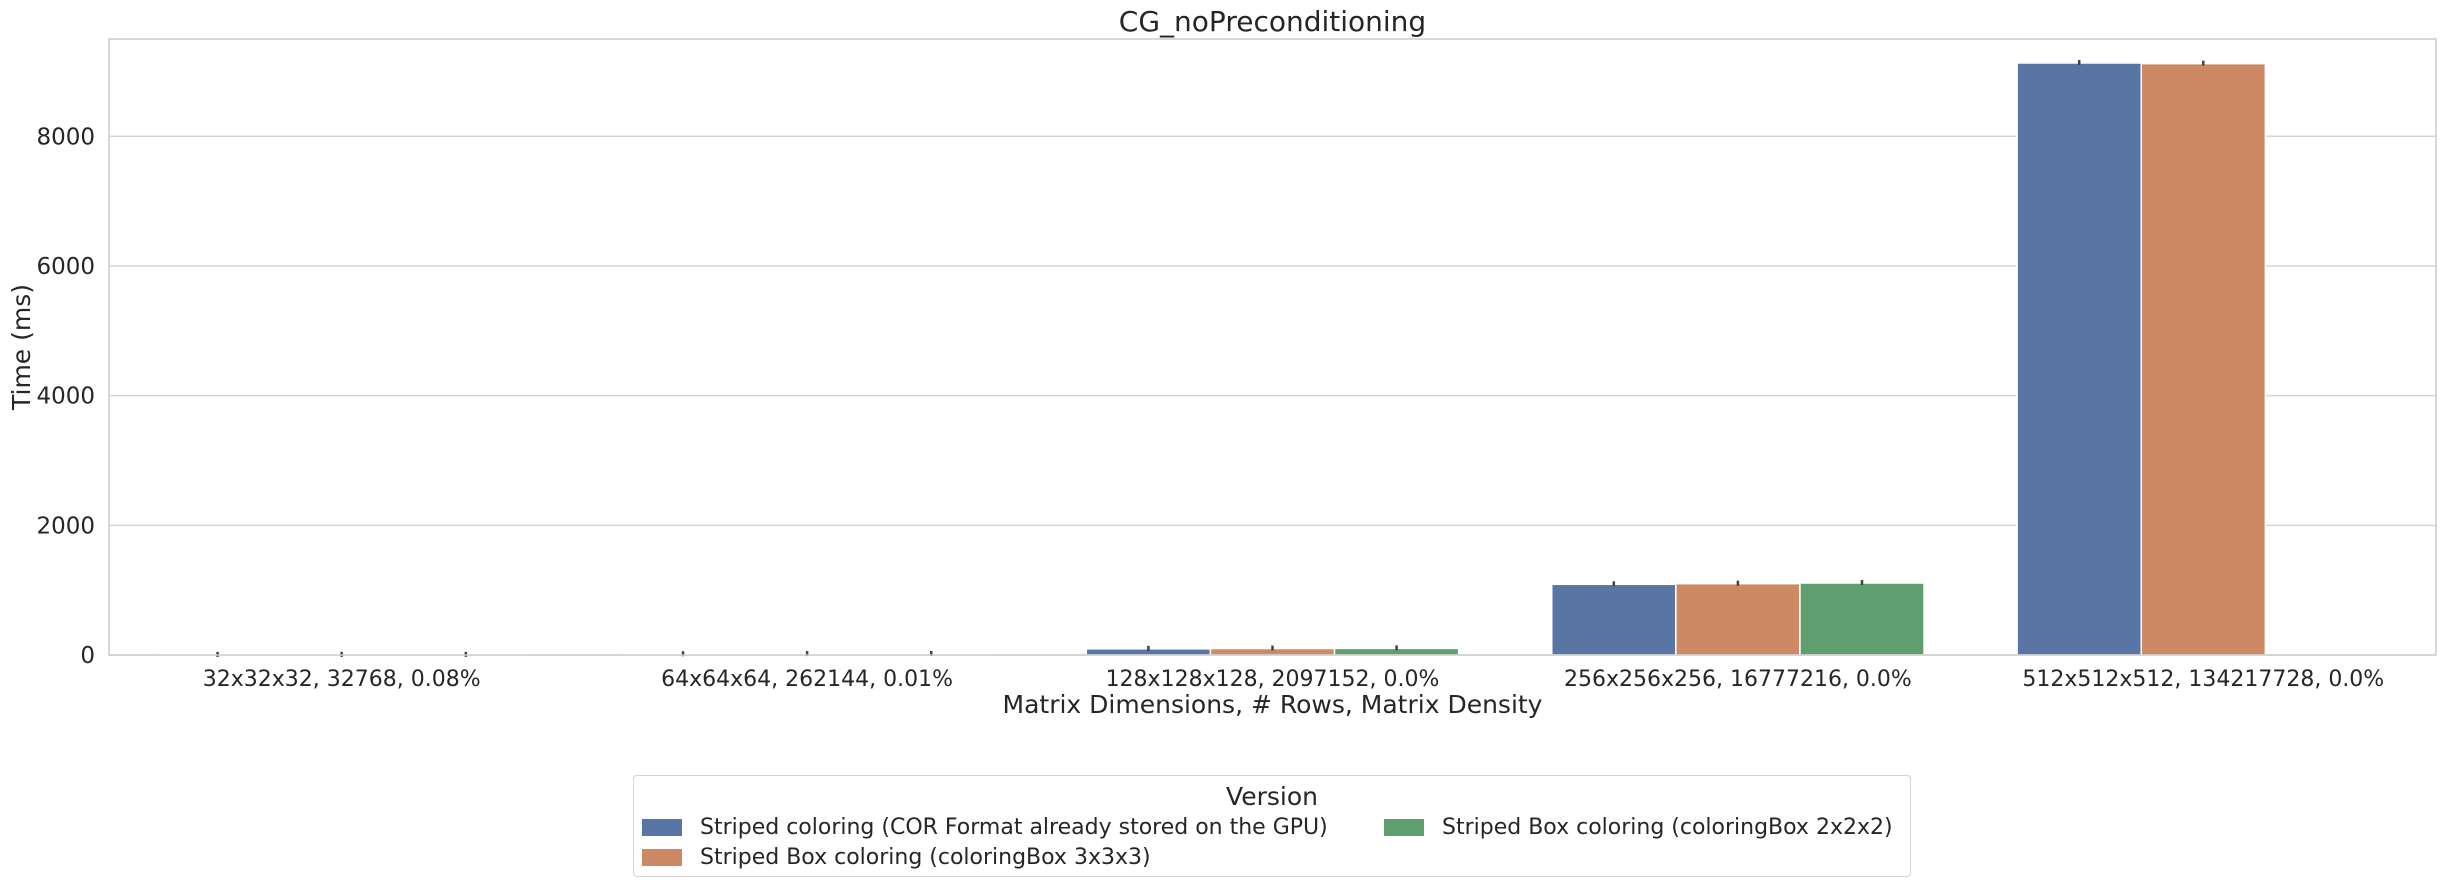 The width and height of the screenshot is (2444, 889). I want to click on legend-title: Version, so click(1272, 796).